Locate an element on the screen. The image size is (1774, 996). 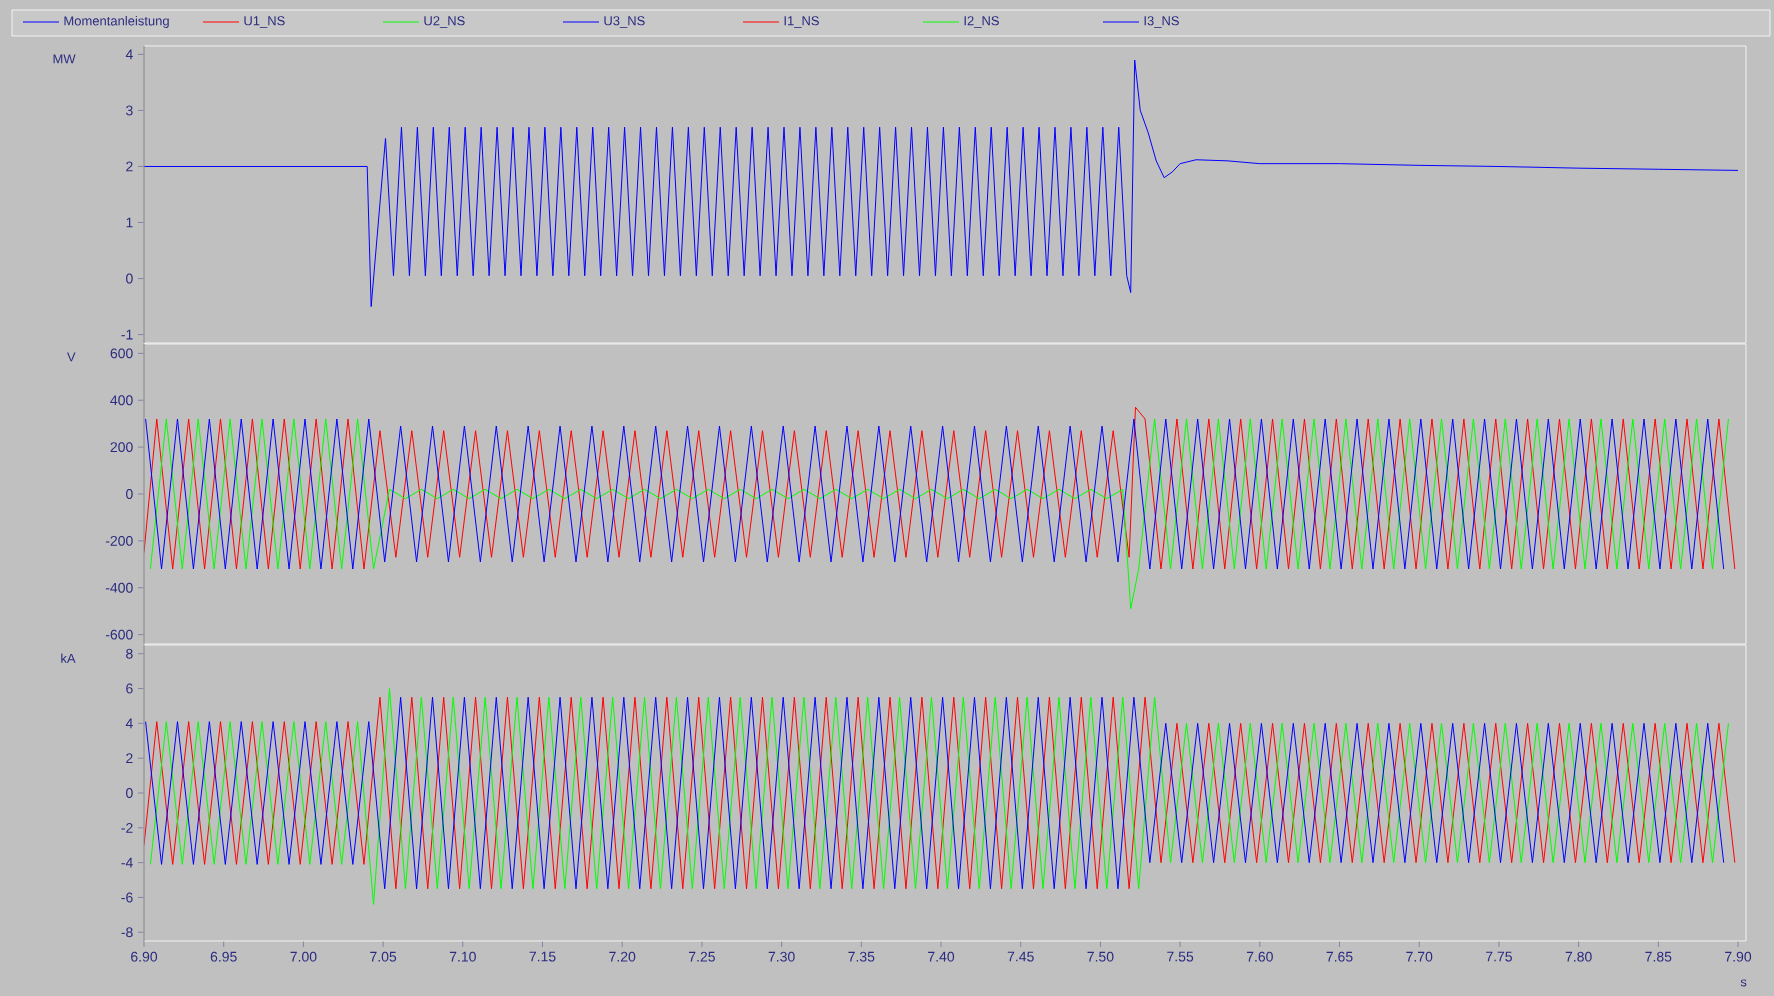
x-tick-label: 7.15 is located at coordinates (542, 956).